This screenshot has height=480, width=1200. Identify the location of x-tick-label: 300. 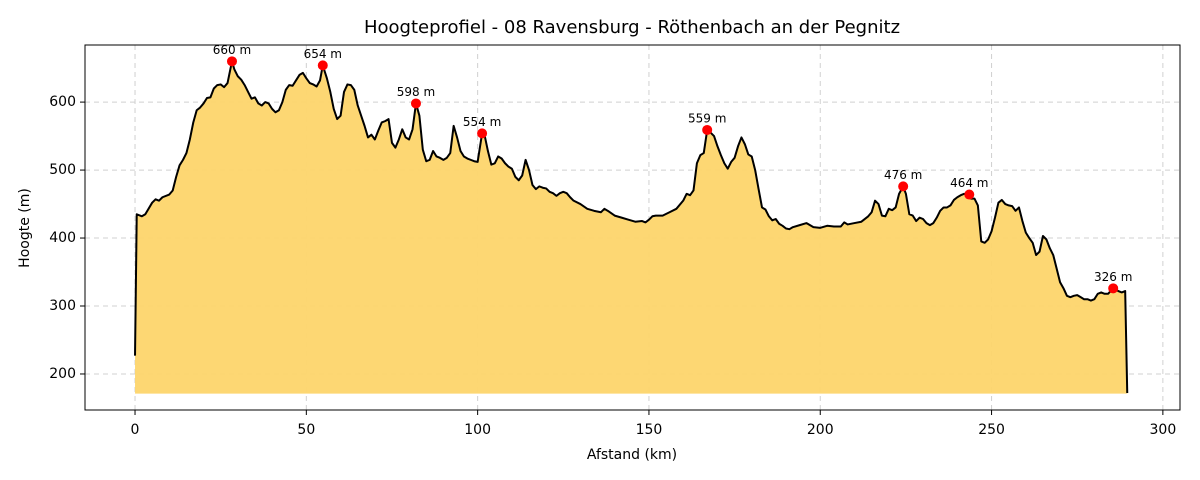
(1163, 430).